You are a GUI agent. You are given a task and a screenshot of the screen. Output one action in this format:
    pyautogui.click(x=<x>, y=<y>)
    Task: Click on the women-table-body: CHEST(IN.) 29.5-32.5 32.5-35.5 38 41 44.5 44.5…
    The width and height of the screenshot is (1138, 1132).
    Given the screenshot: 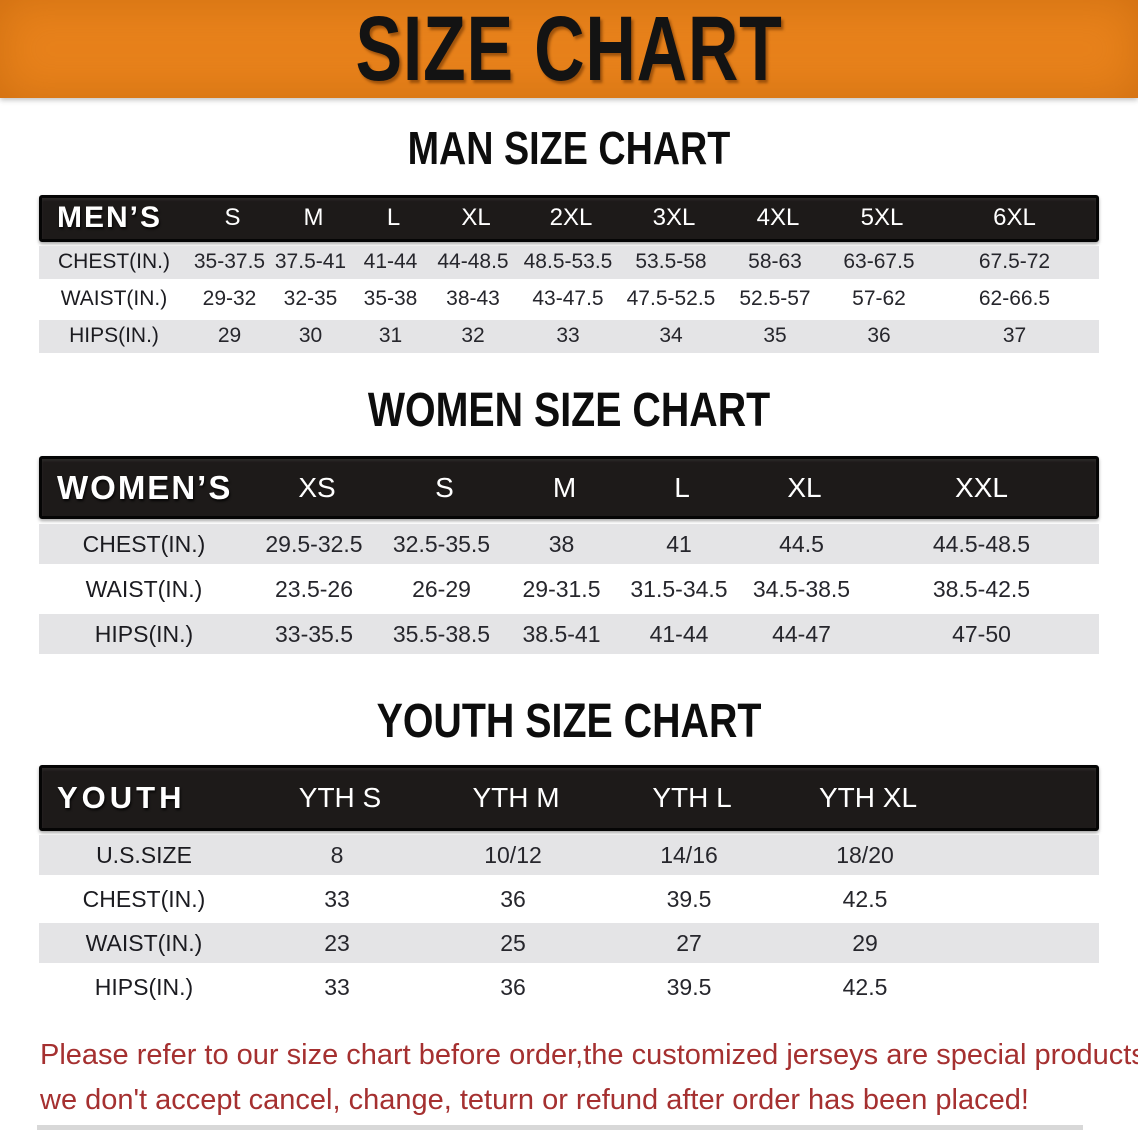 What is the action you would take?
    pyautogui.click(x=569, y=589)
    